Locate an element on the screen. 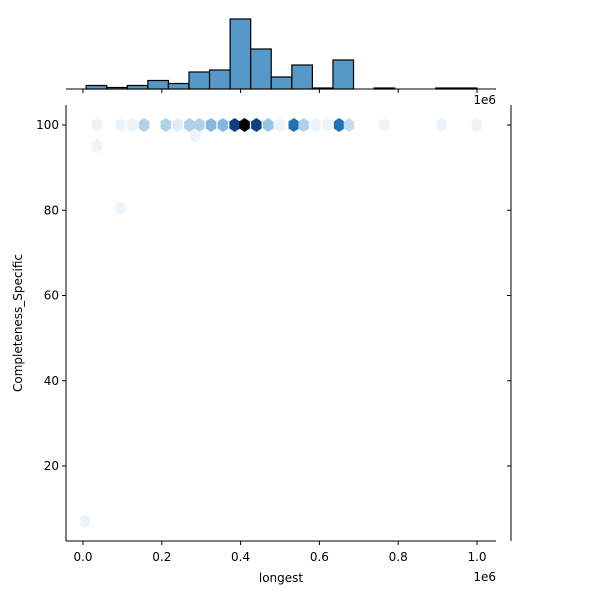  y-tick-label: 40 is located at coordinates (51, 381).